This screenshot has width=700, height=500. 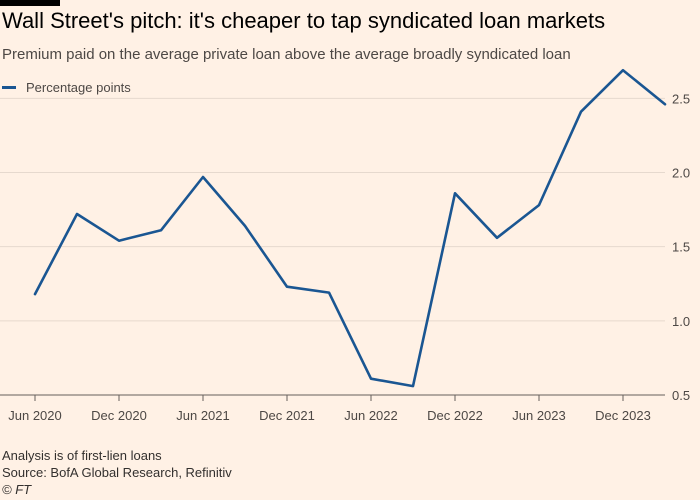 I want to click on x-tick-label: Jun 2021, so click(x=203, y=415).